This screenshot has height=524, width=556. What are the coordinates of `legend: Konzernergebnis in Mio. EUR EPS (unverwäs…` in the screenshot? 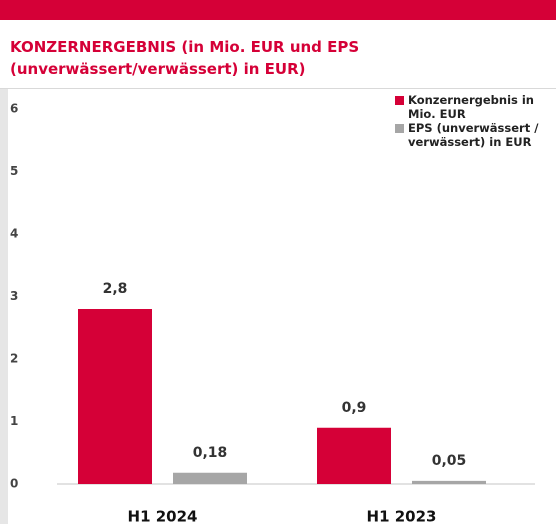 It's located at (475, 121).